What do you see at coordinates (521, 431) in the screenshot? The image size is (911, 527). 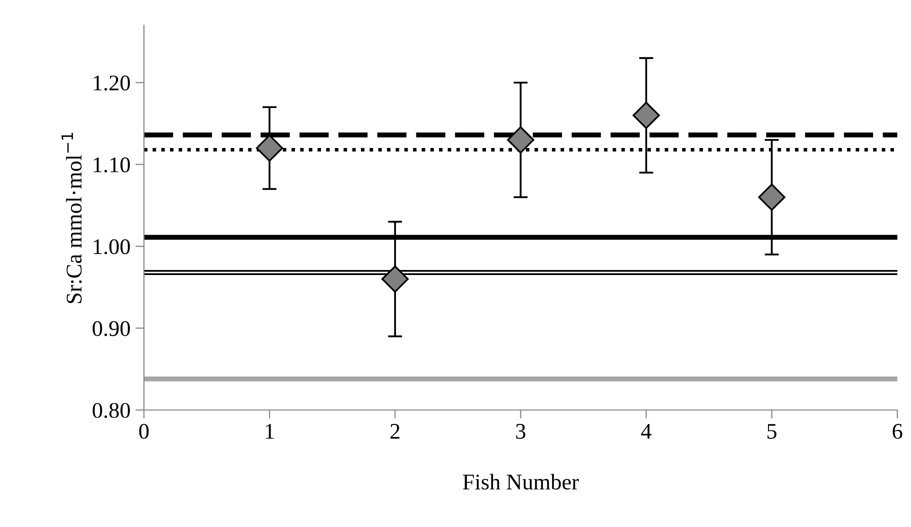 I see `x-tick-label: 3` at bounding box center [521, 431].